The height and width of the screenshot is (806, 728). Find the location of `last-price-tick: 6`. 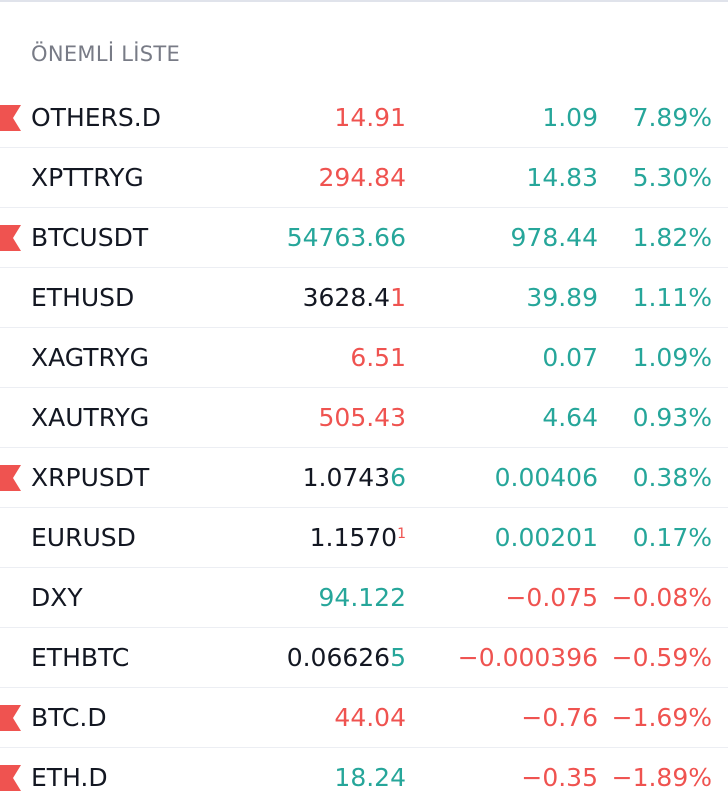

last-price-tick: 6 is located at coordinates (398, 477).